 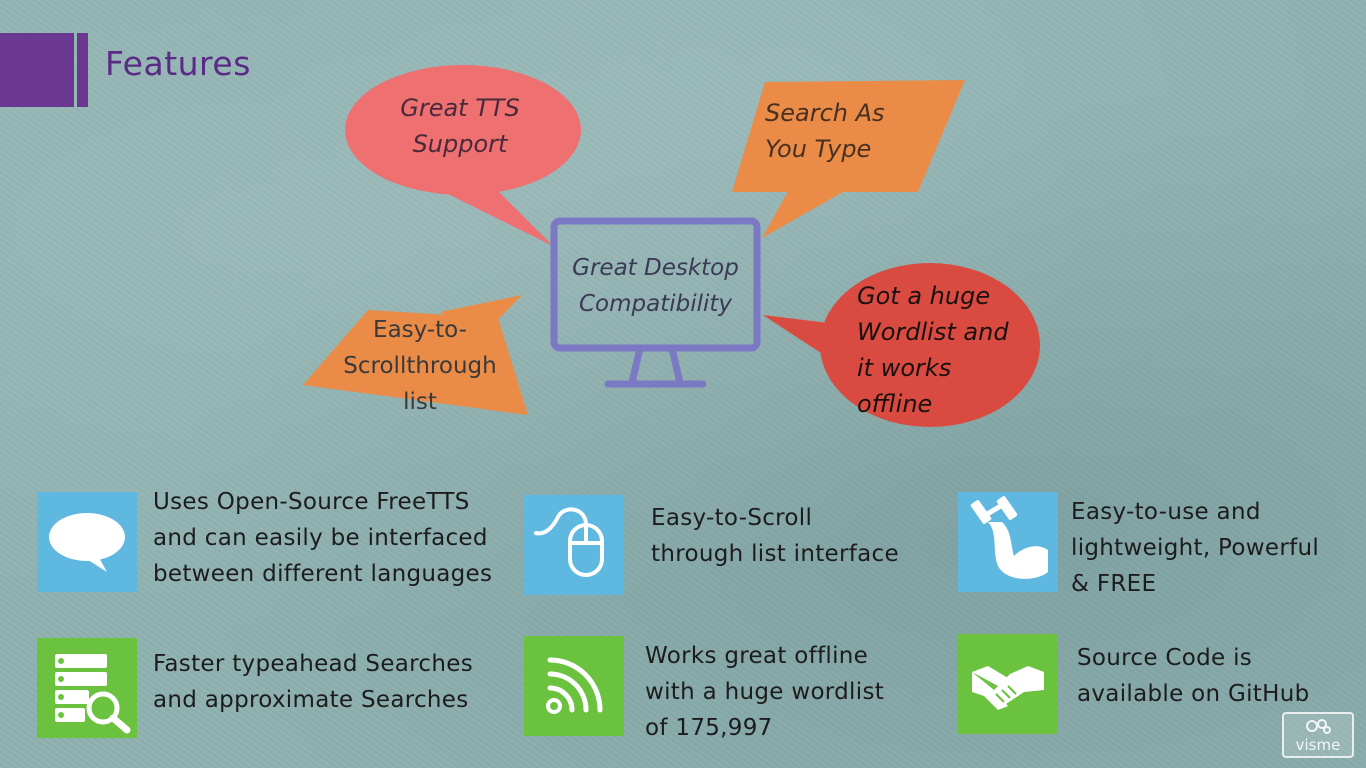 I want to click on bubble-scroll-label: Easy-to- Scrollthrough list, so click(x=420, y=366).